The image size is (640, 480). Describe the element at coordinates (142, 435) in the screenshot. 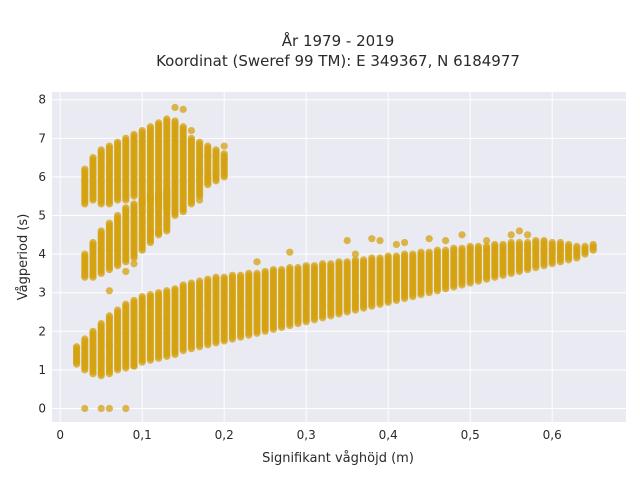

I see `x-tick-label: 0,1` at that location.